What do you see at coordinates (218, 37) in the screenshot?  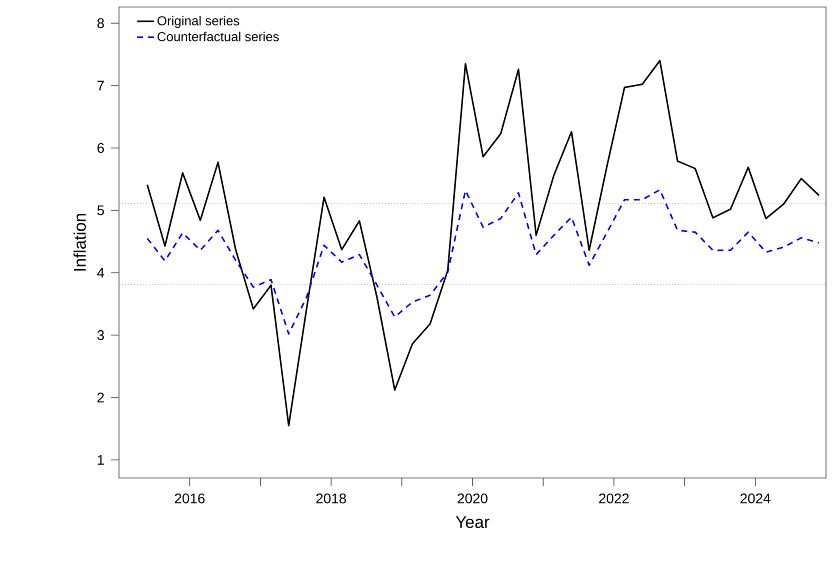 I see `legend-label: Counterfactual series` at bounding box center [218, 37].